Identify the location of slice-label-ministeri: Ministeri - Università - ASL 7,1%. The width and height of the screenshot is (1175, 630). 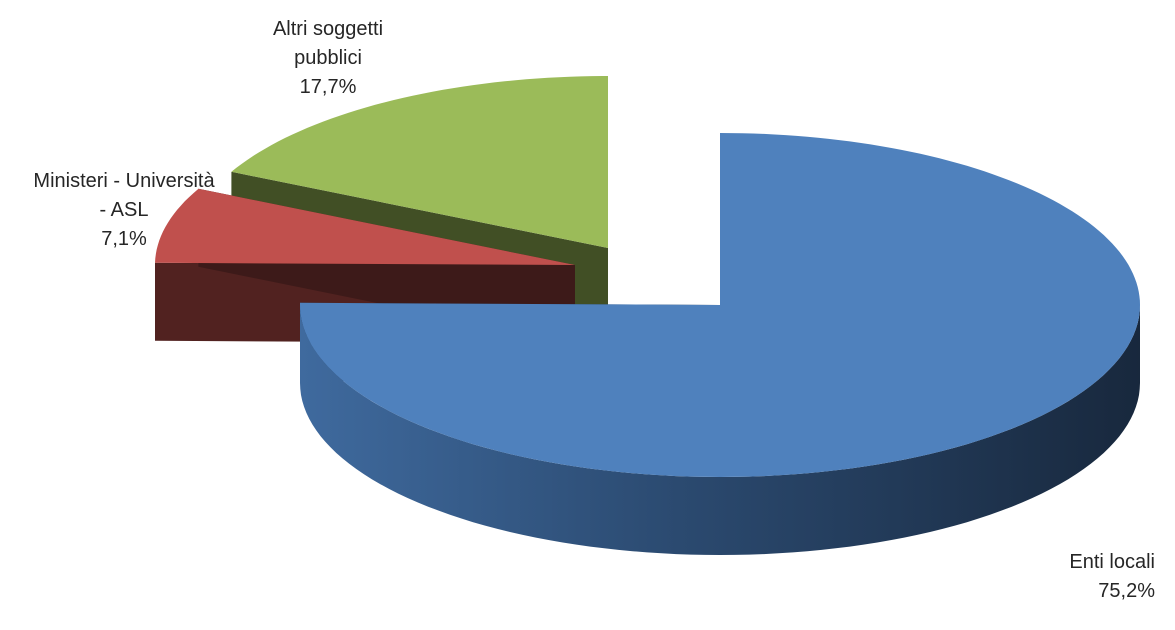
(124, 210).